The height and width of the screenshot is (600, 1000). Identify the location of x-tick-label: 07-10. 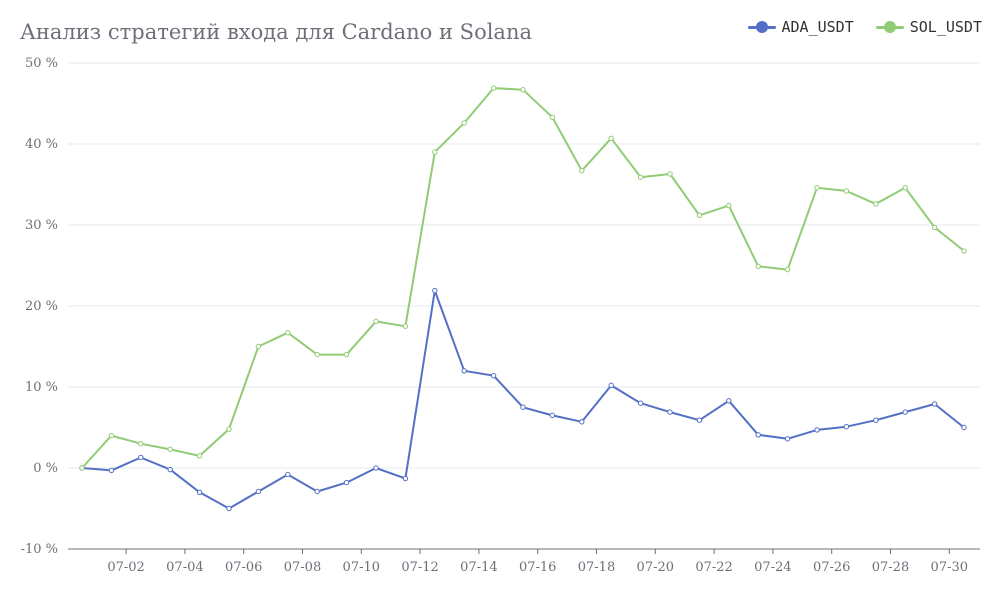
(361, 567).